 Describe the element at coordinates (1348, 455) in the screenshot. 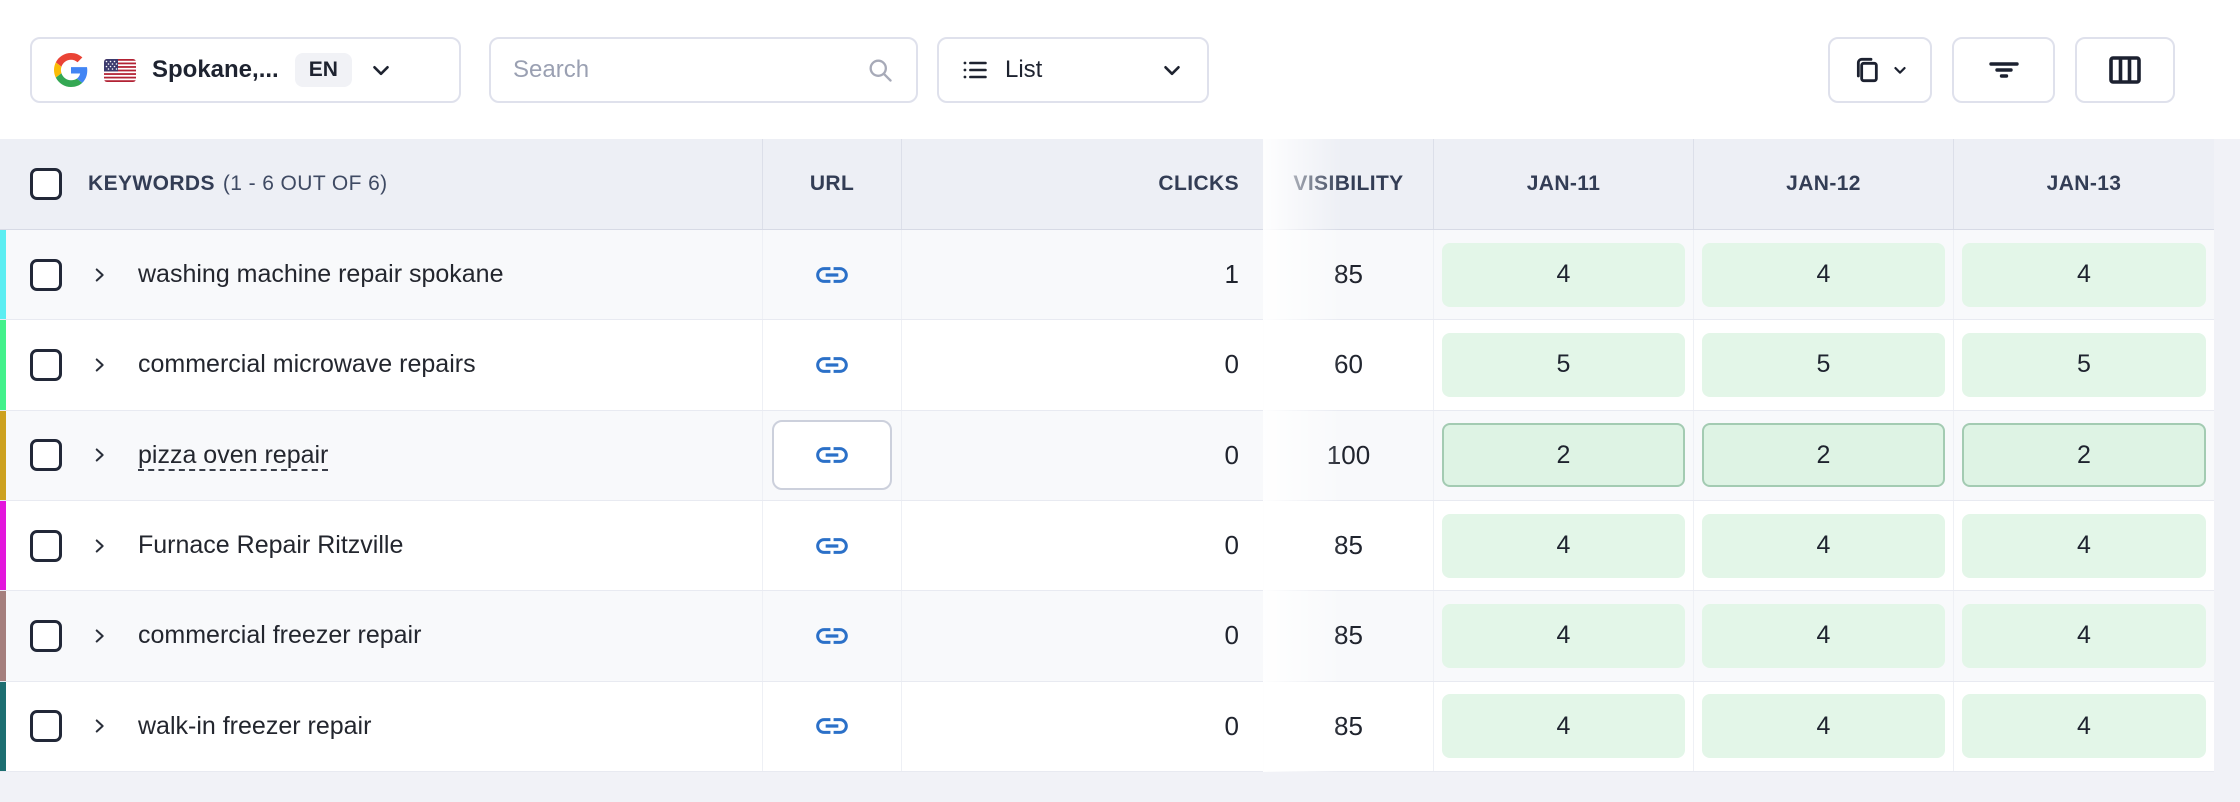

I see `visibility-value: 100` at that location.